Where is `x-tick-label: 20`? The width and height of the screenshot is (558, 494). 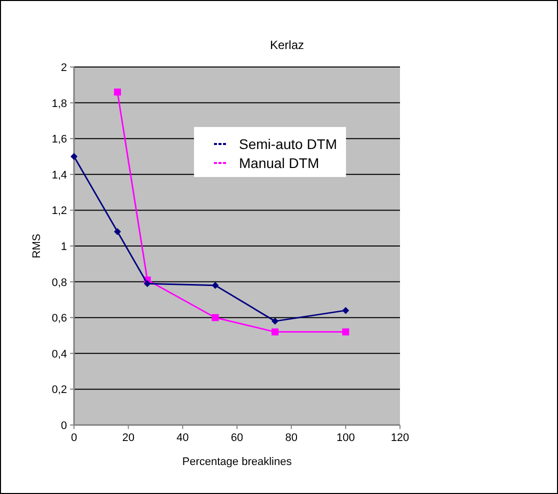 x-tick-label: 20 is located at coordinates (128, 438).